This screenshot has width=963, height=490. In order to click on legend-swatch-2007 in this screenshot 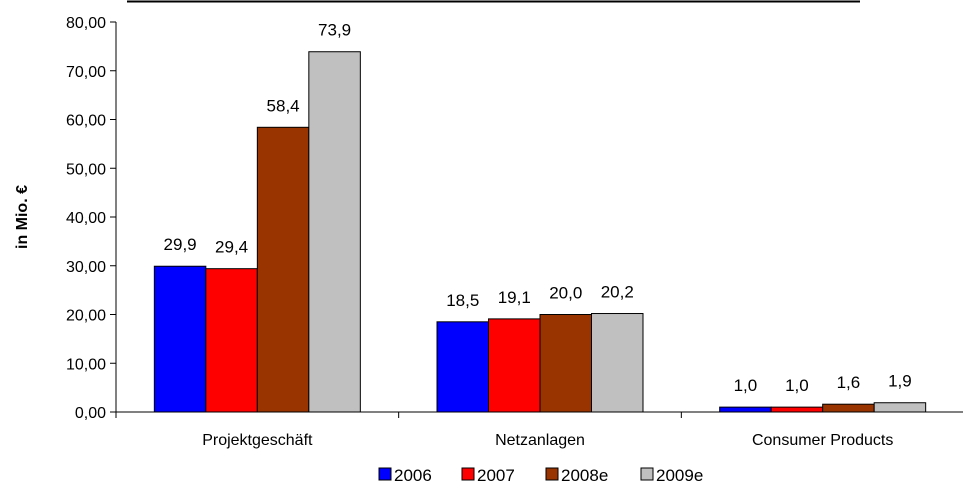, I will do `click(468, 474)`.